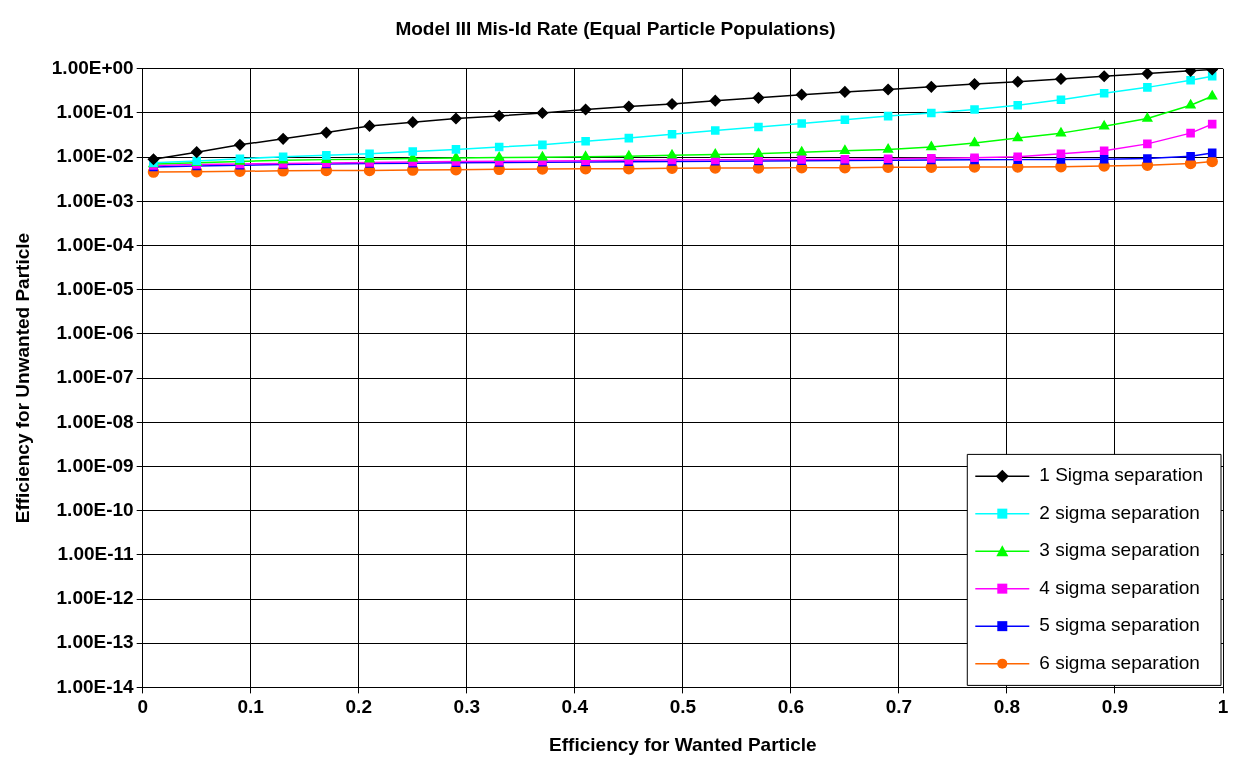 Image resolution: width=1243 pixels, height=769 pixels. I want to click on x-tick-label: 0, so click(142, 707).